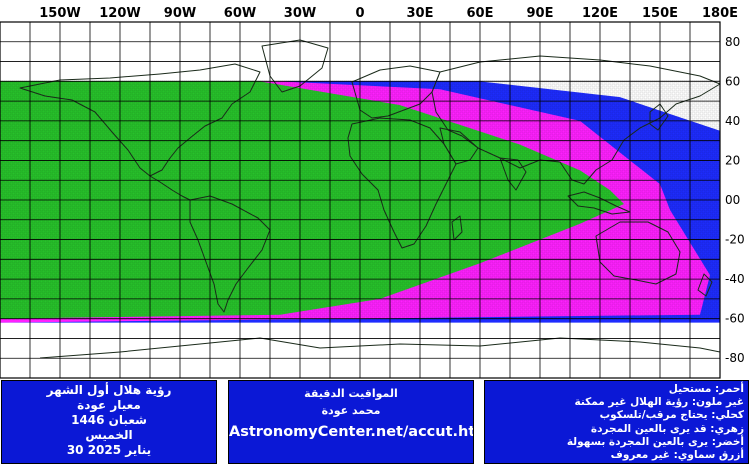  Describe the element at coordinates (720, 13) in the screenshot. I see `lon-label: 180E` at that location.